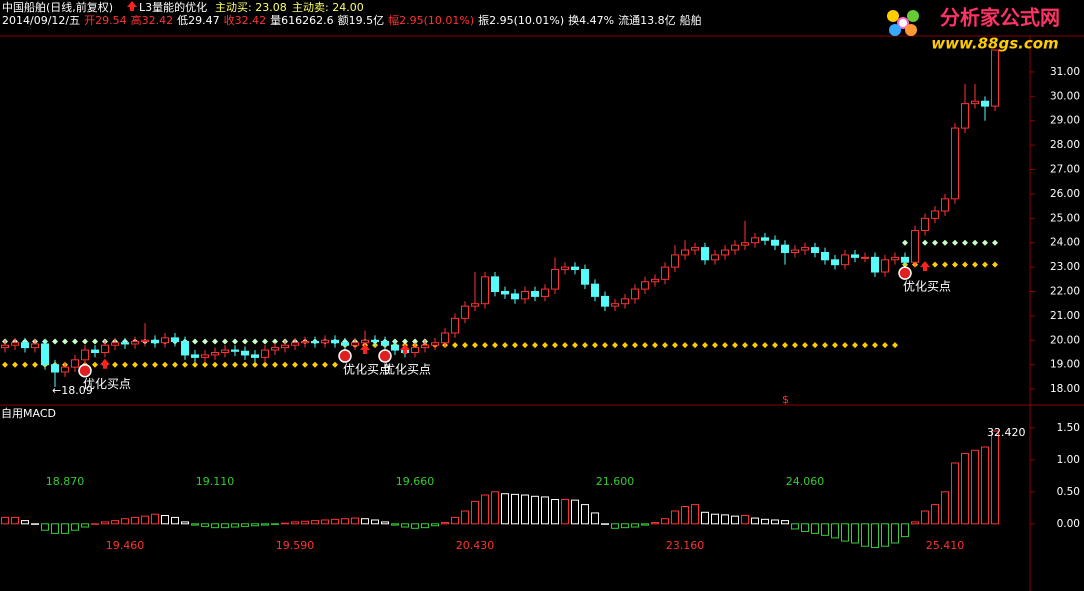 The image size is (1084, 591). I want to click on y-tick-label: 30.00, so click(1065, 96).